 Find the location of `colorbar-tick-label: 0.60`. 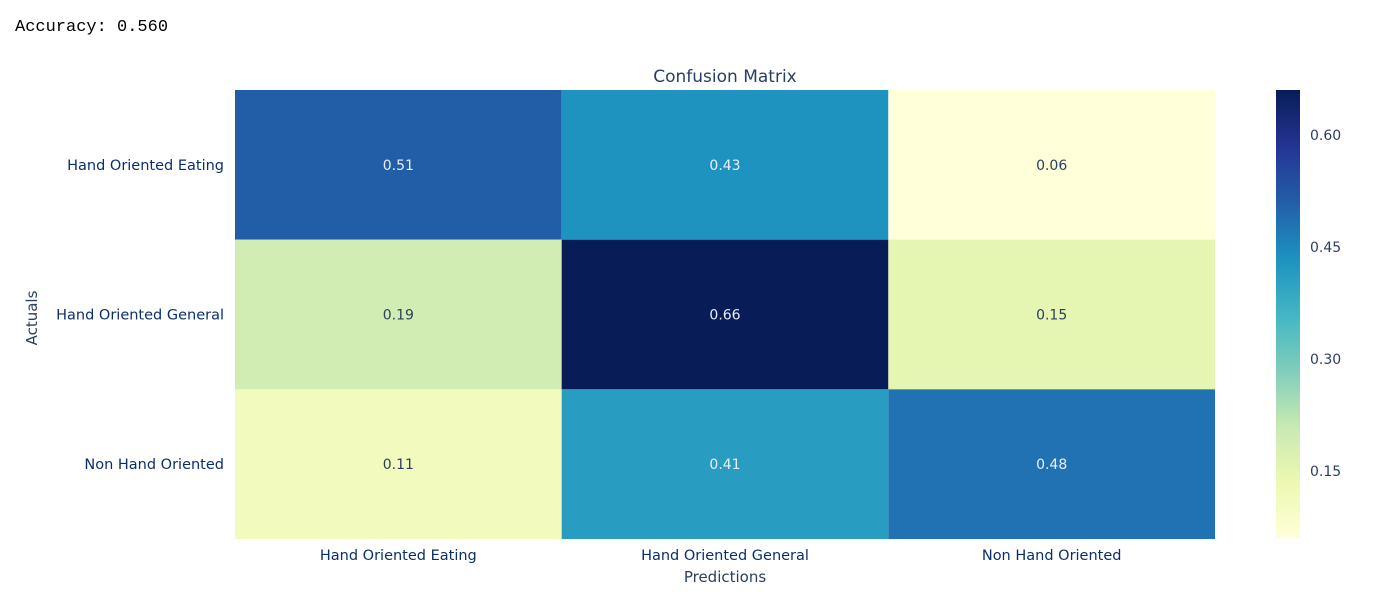

colorbar-tick-label: 0.60 is located at coordinates (1325, 136).